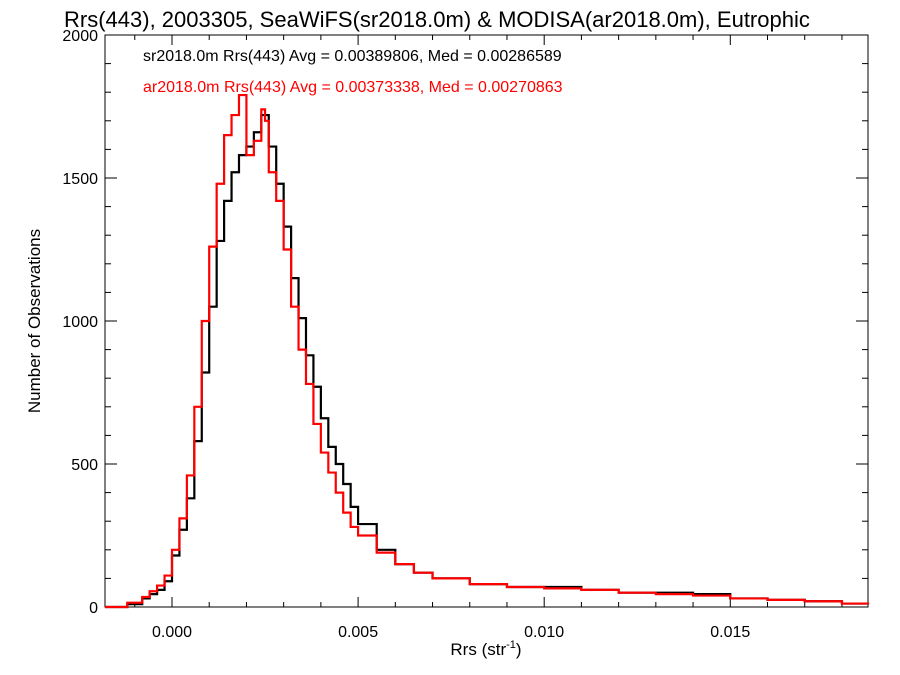 Image resolution: width=900 pixels, height=675 pixels. I want to click on x-axis-label-superscript: -1, so click(511, 645).